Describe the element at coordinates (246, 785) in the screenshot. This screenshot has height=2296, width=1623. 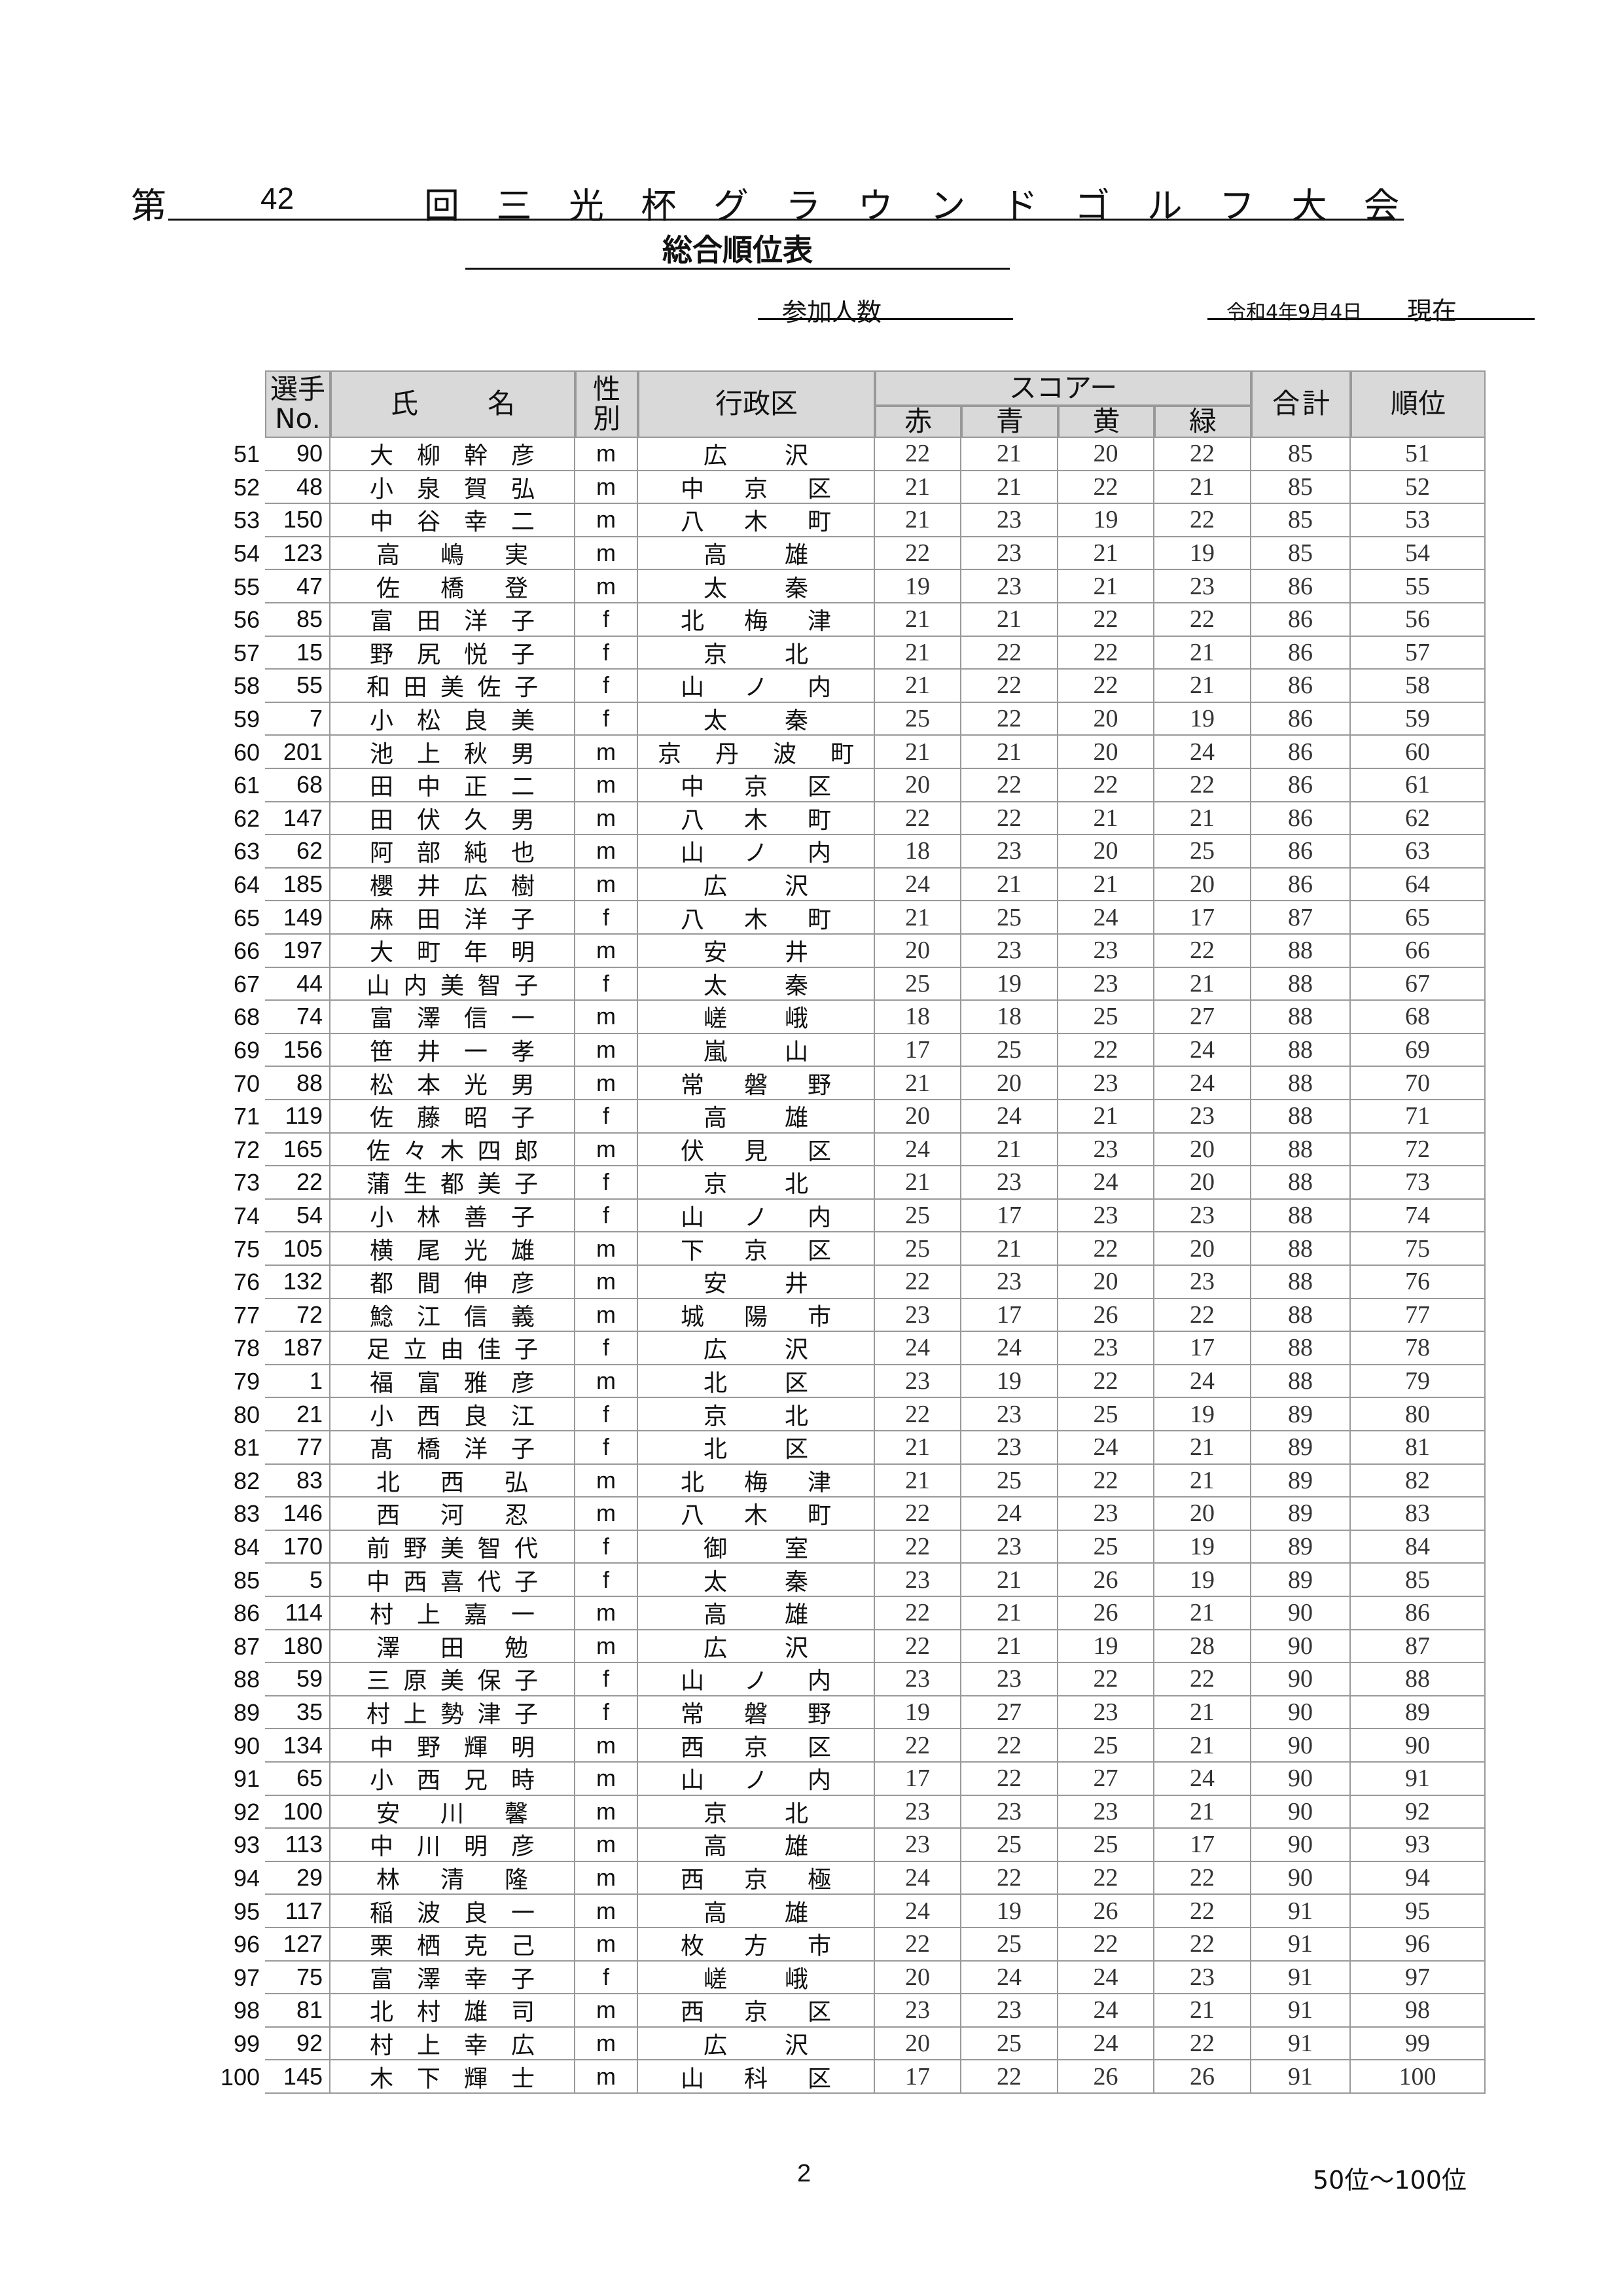
I see `row-index: 61` at that location.